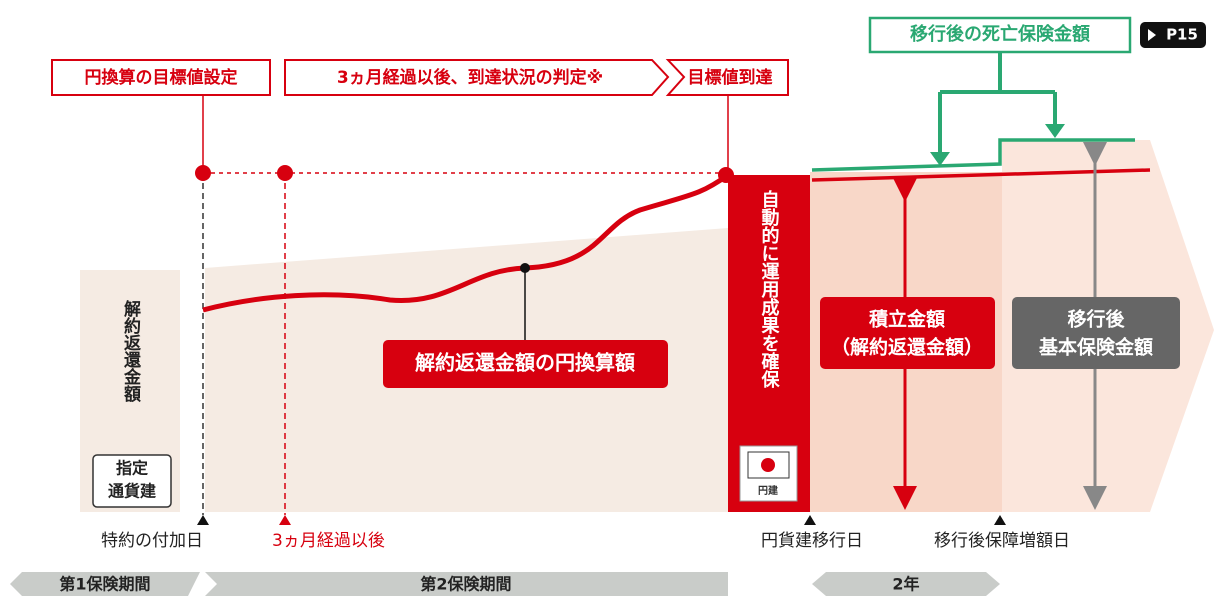 The image size is (1214, 600). I want to click on curve-label: 解約返還金額の円換算額, so click(525, 363).